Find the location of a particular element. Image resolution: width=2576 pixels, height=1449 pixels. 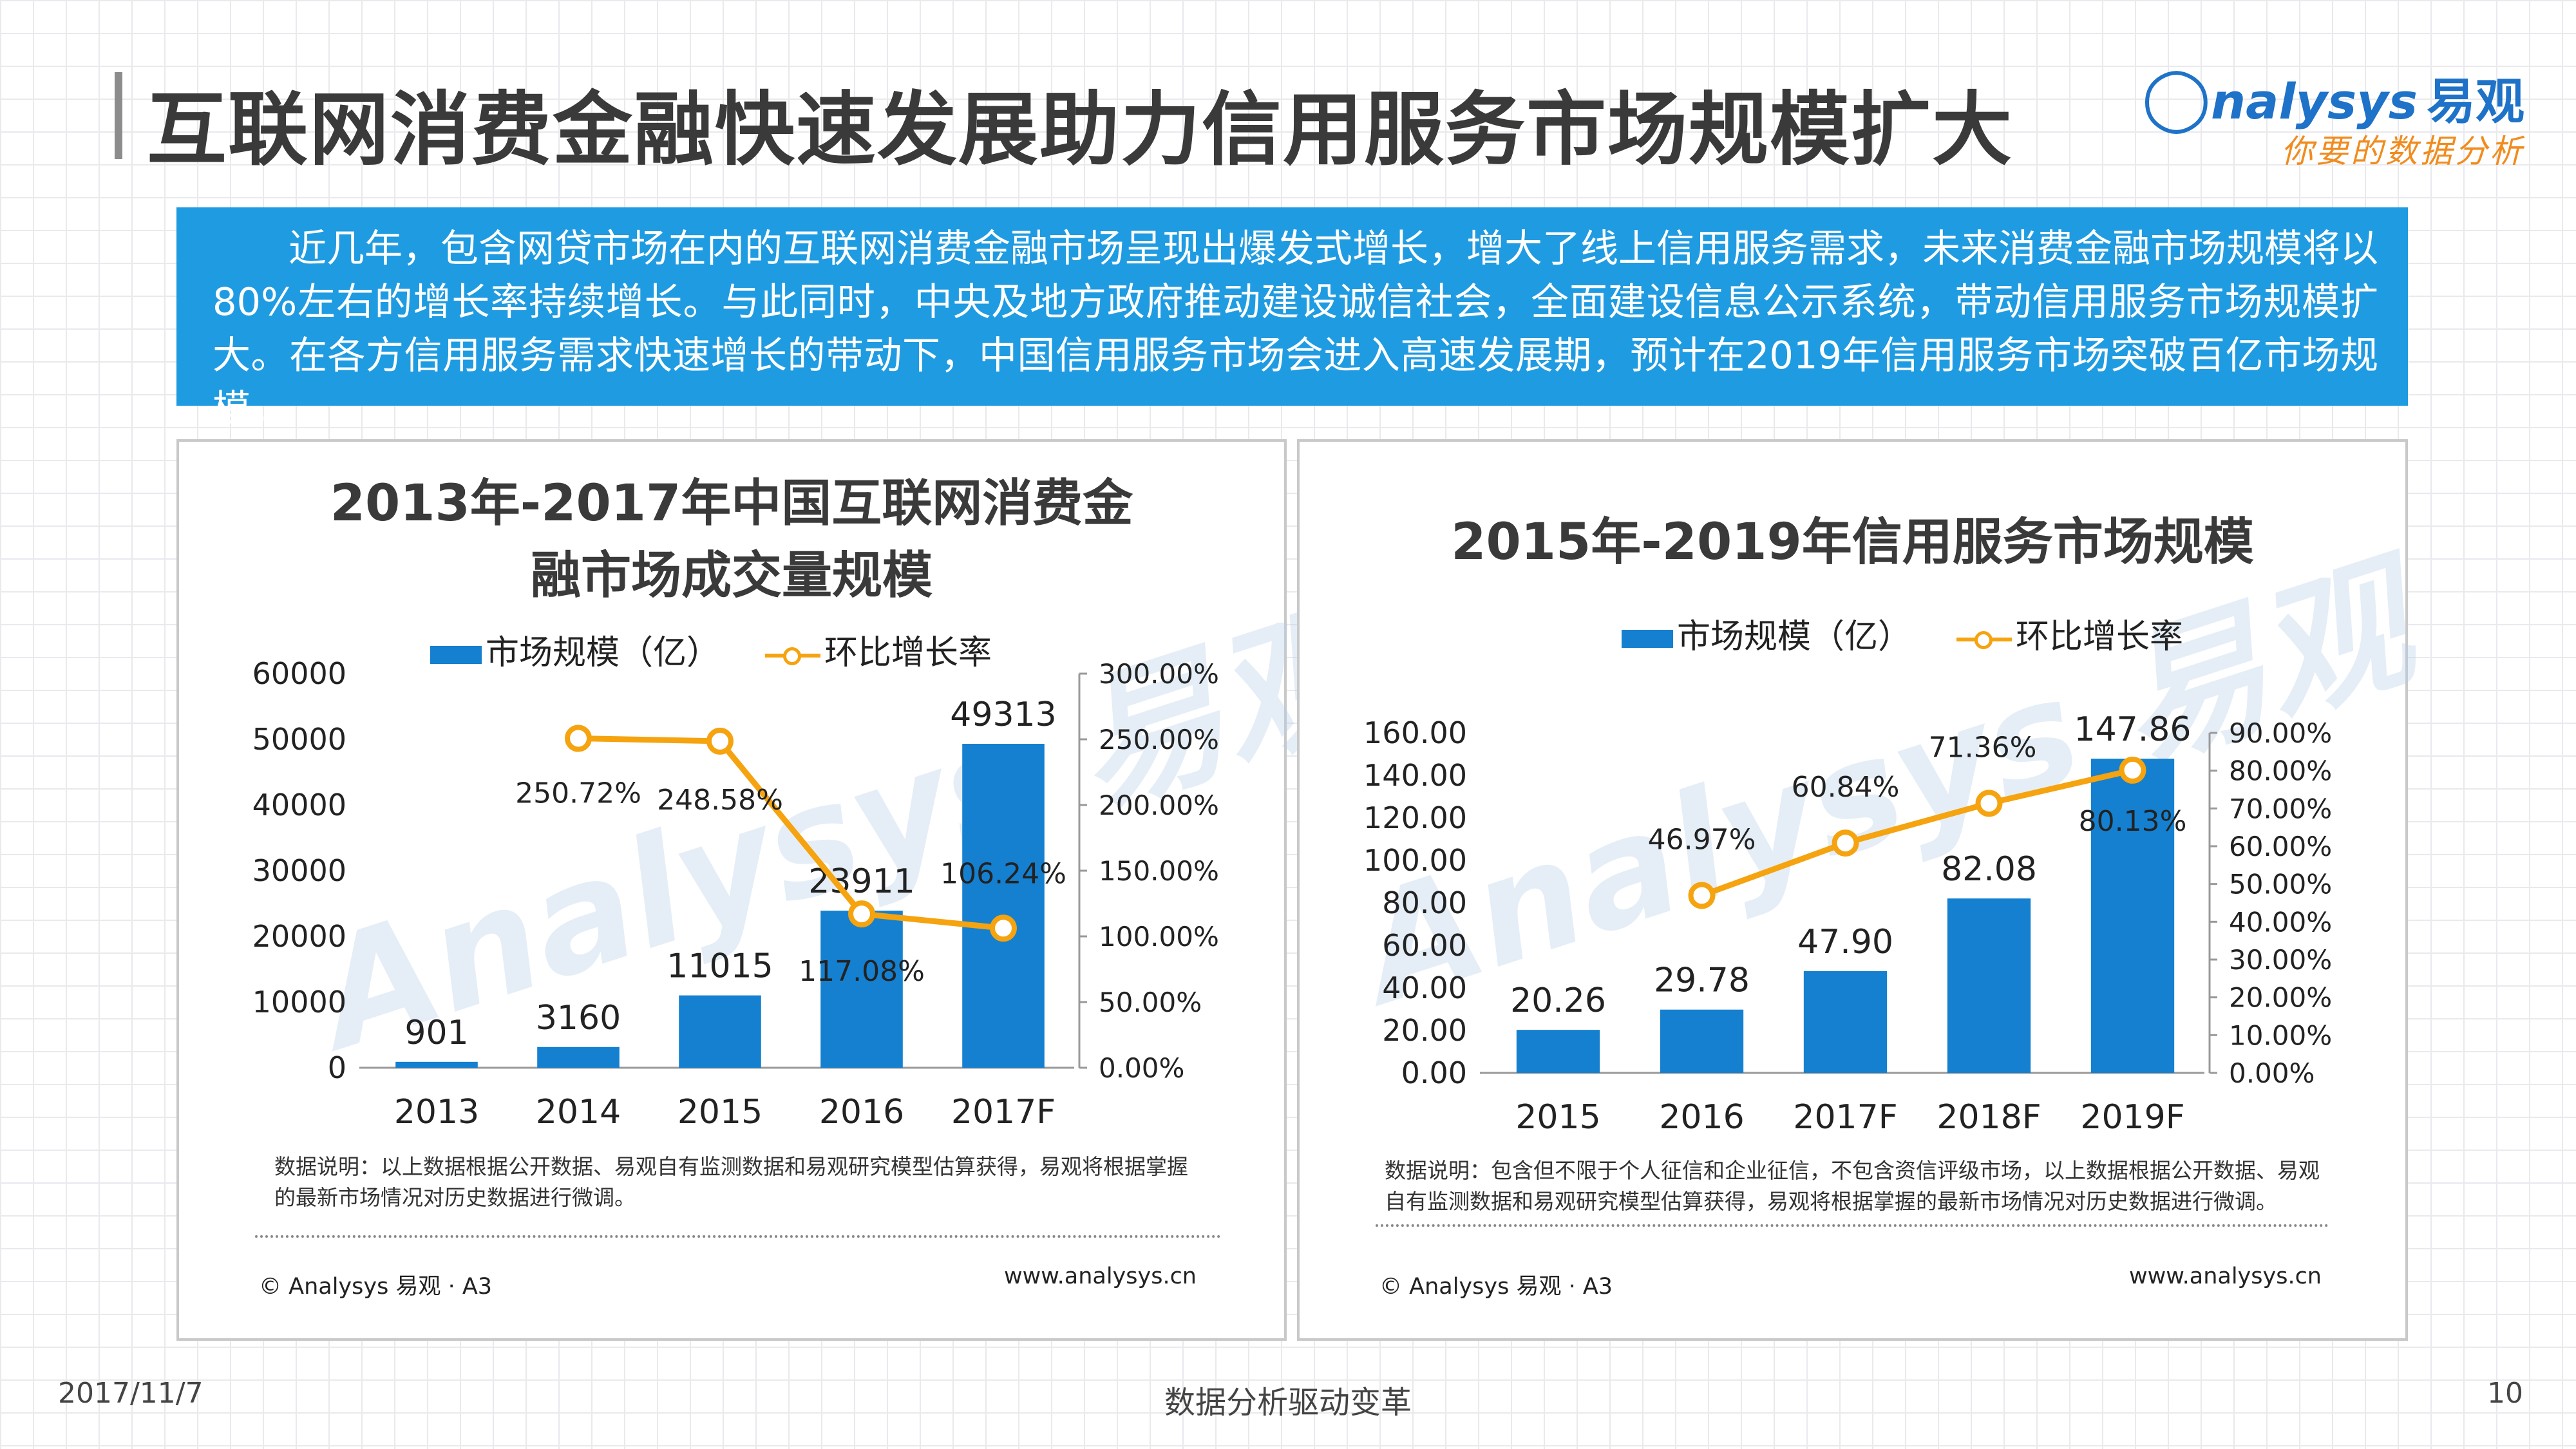

y-right-tick-label: 200.00% is located at coordinates (1159, 806).